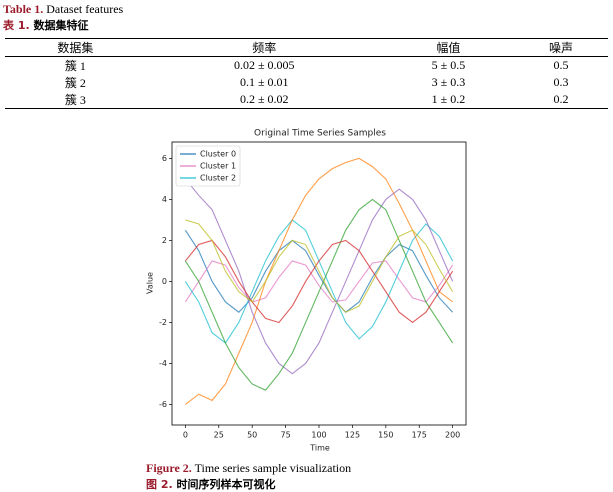 The height and width of the screenshot is (492, 613). Describe the element at coordinates (264, 48) in the screenshot. I see `header-cell: 频率` at that location.